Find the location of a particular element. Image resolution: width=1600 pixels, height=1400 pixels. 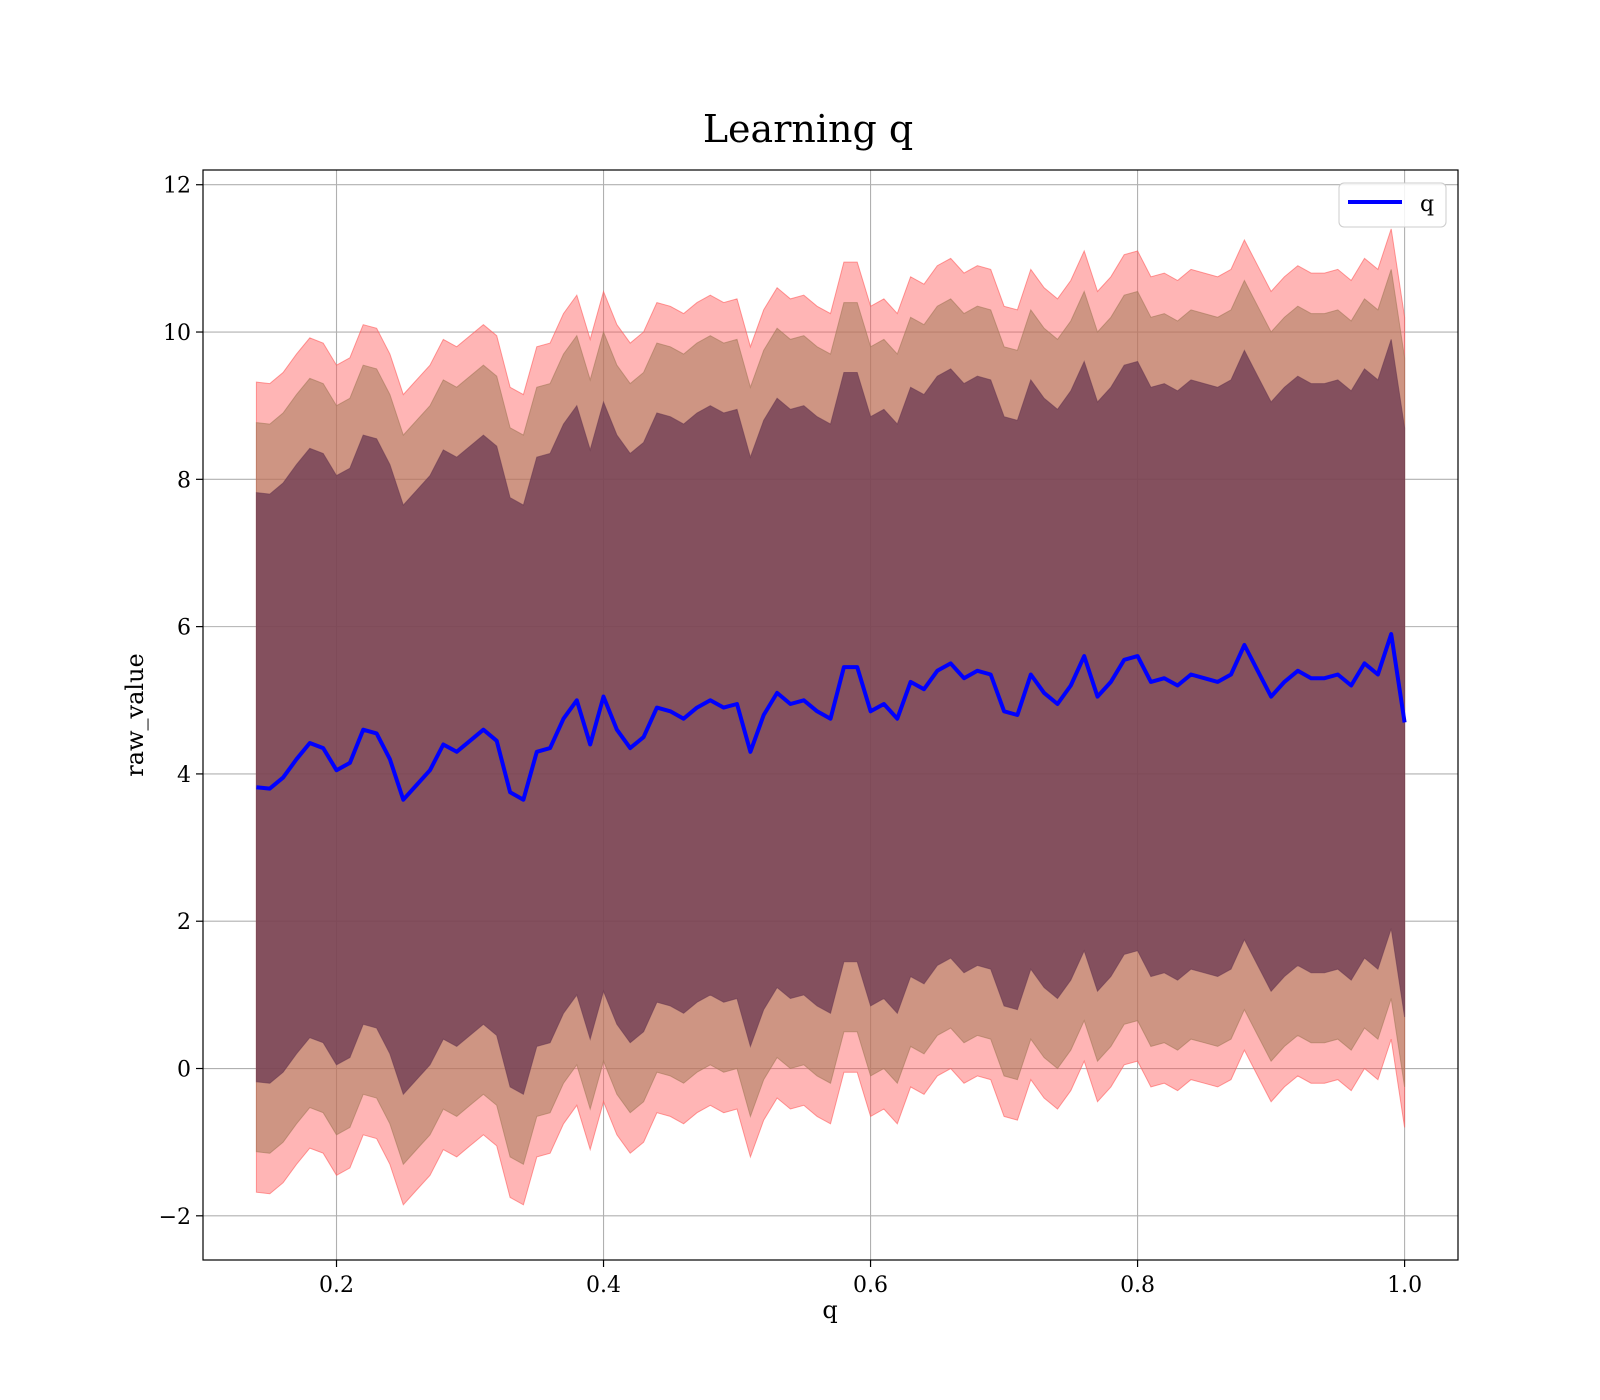

x-tick-label-1: 0.4 is located at coordinates (603, 1285).